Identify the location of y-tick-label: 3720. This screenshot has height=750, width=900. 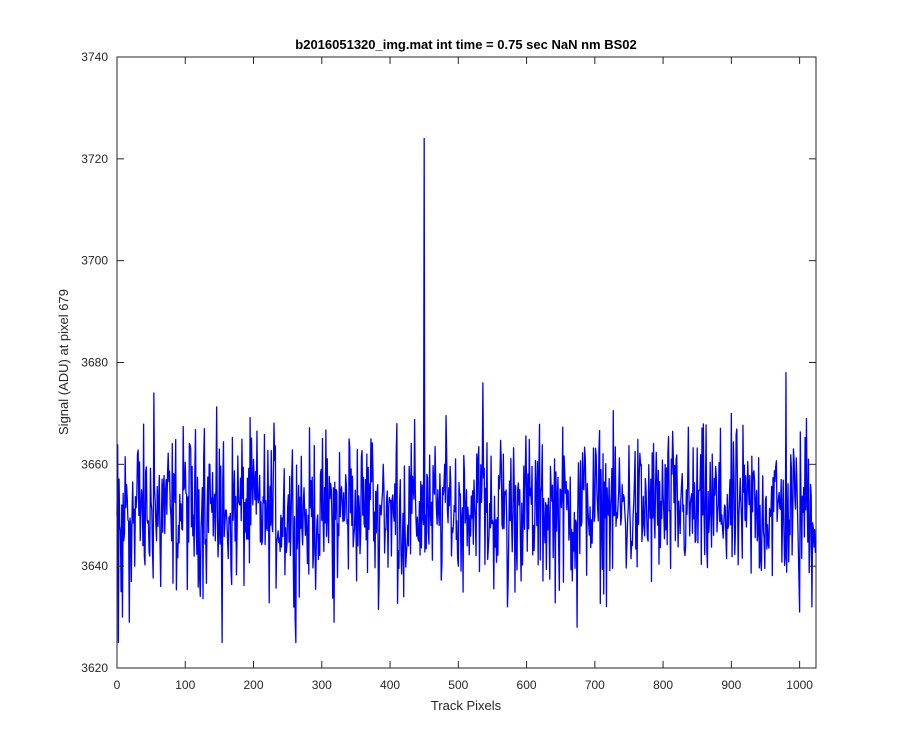
(94, 159).